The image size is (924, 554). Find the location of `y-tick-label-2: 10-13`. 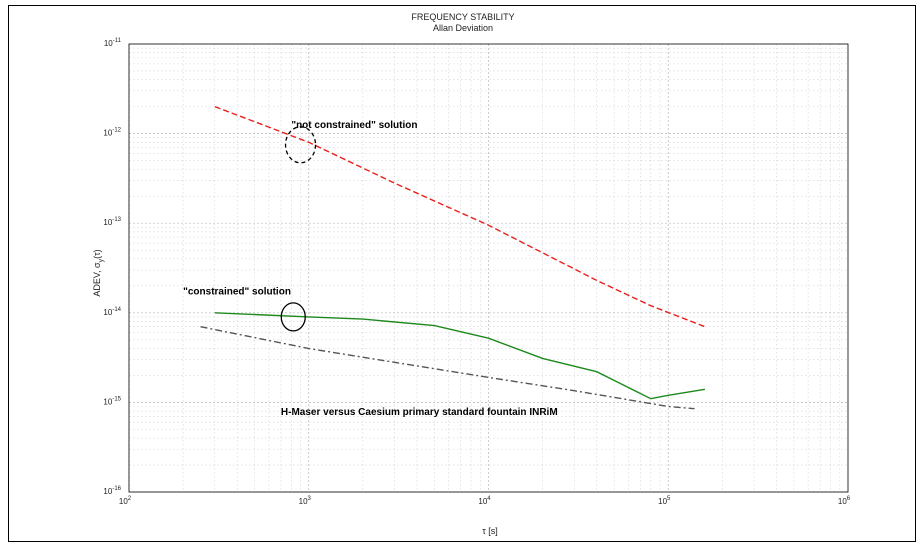

y-tick-label-2: 10-13 is located at coordinates (112, 222).